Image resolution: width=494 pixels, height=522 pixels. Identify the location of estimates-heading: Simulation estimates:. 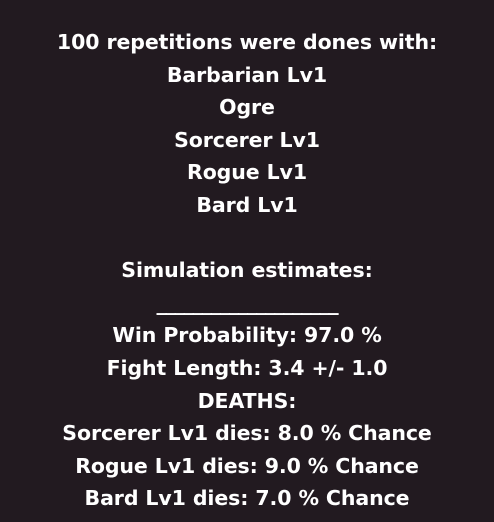
(247, 270).